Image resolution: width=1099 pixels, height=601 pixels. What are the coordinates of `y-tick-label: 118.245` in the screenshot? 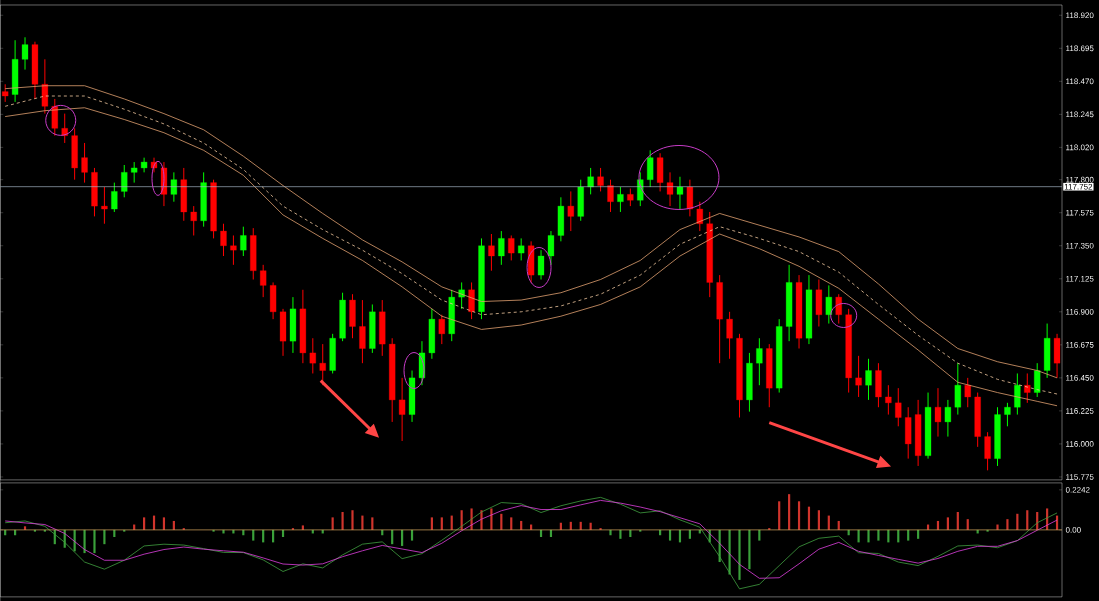 It's located at (1080, 114).